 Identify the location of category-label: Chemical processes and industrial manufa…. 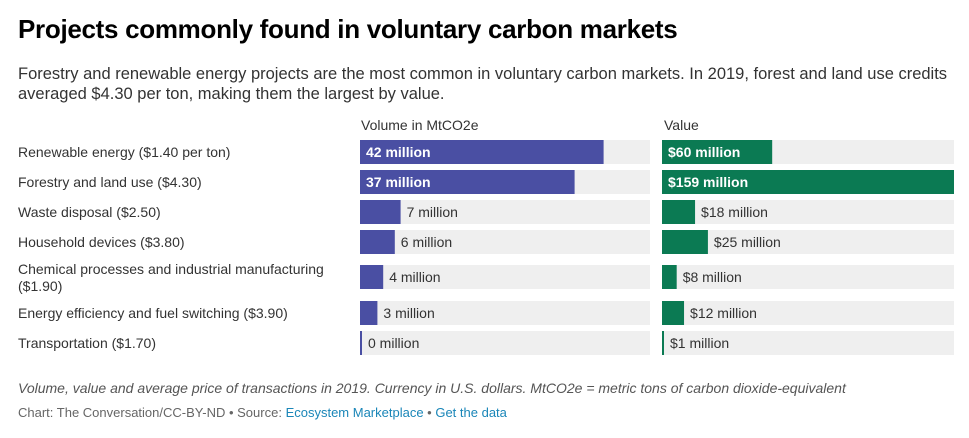
(171, 277).